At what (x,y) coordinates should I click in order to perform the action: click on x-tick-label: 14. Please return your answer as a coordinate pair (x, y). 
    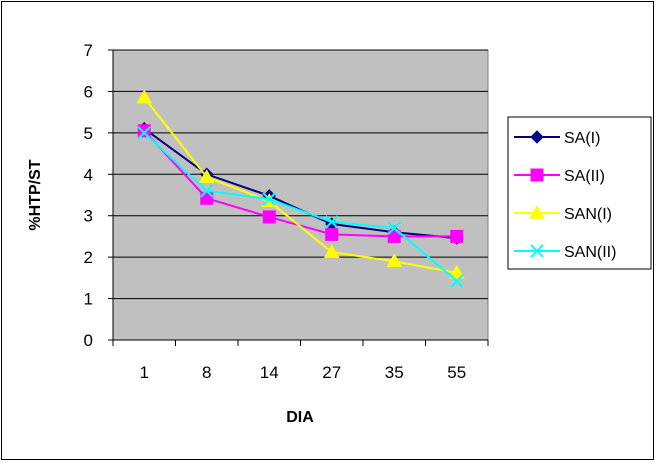
    Looking at the image, I should click on (269, 372).